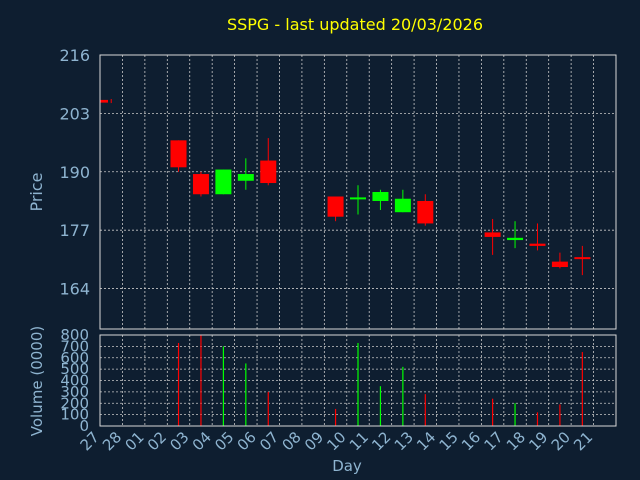 Image resolution: width=640 pixels, height=480 pixels. What do you see at coordinates (36, 191) in the screenshot?
I see `price-axis-label: Price` at bounding box center [36, 191].